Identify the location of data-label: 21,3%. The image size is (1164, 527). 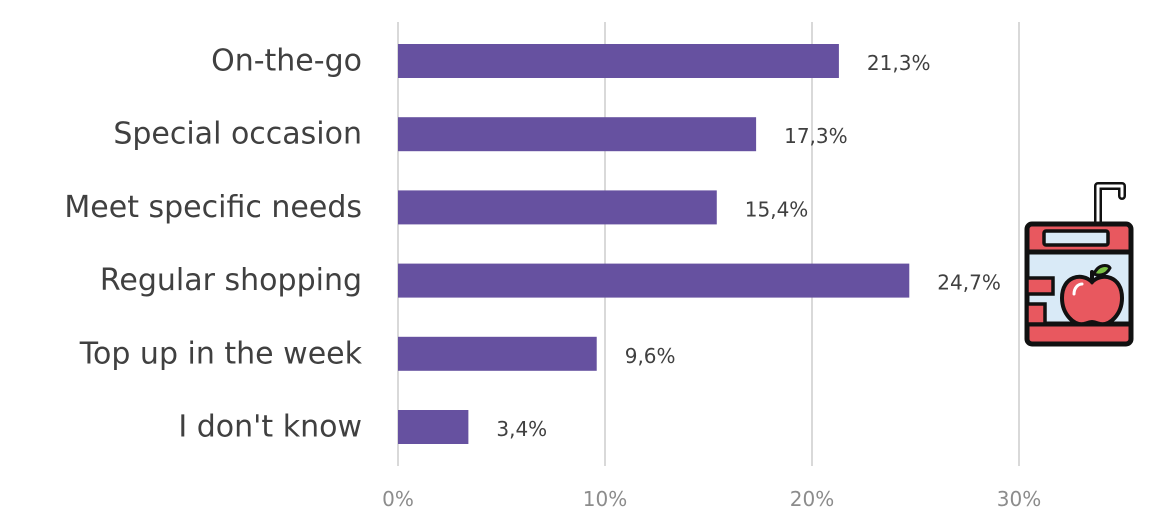
(899, 63).